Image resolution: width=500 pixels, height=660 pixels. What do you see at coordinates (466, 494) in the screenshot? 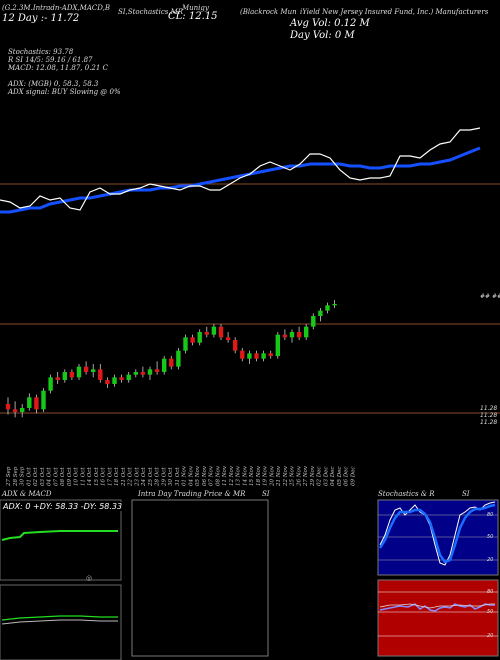
I see `stoch-panel-title-si: SI` at bounding box center [466, 494].